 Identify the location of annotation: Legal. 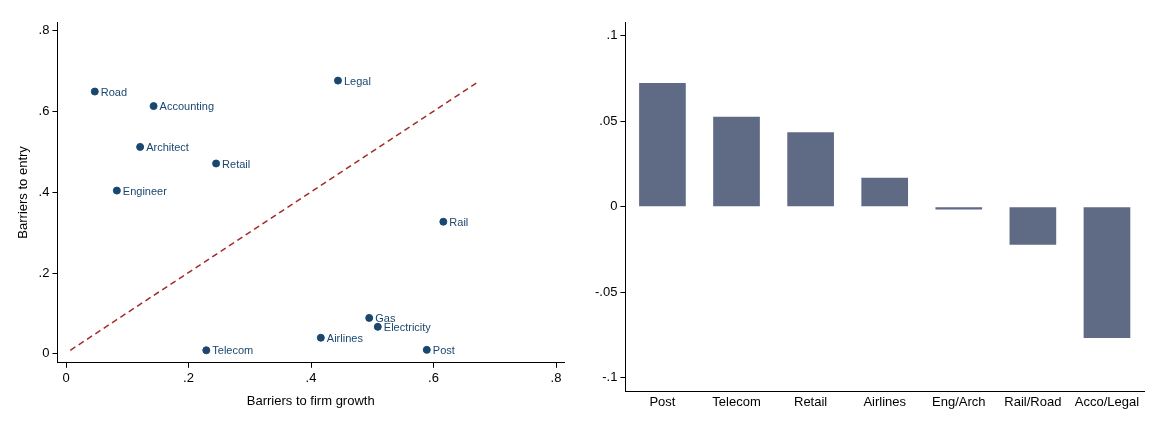
(357, 80).